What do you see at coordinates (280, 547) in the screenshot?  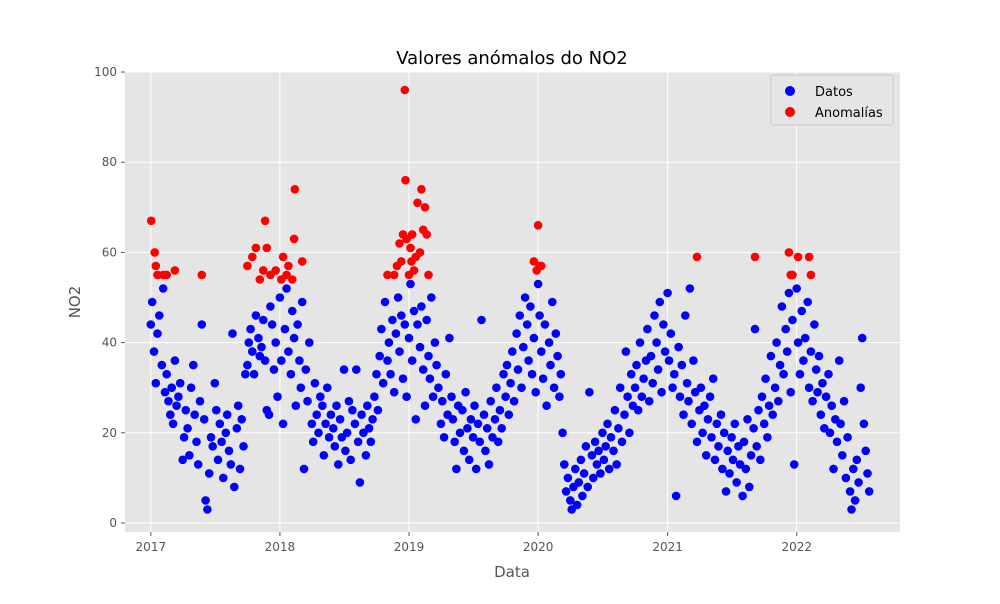 I see `x-tick-label: 2018` at bounding box center [280, 547].